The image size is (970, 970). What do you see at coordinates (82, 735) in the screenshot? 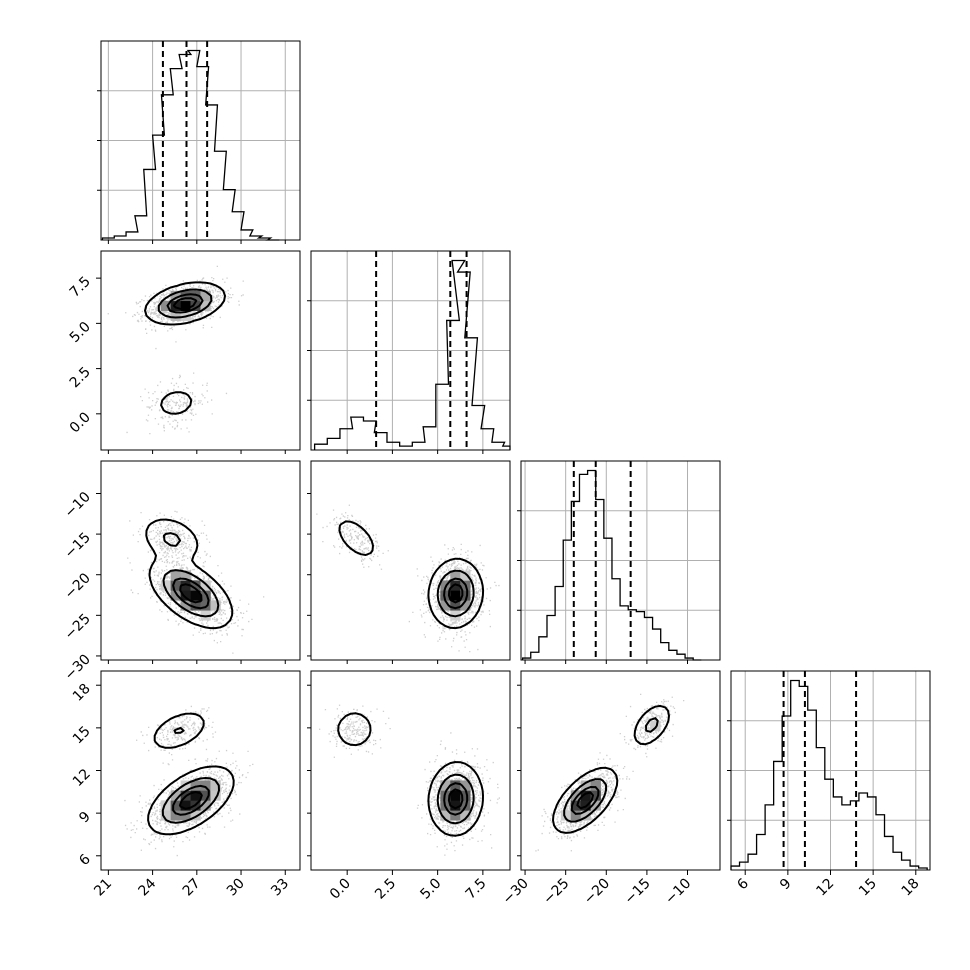
I see `y-tick-label: 15` at bounding box center [82, 735].